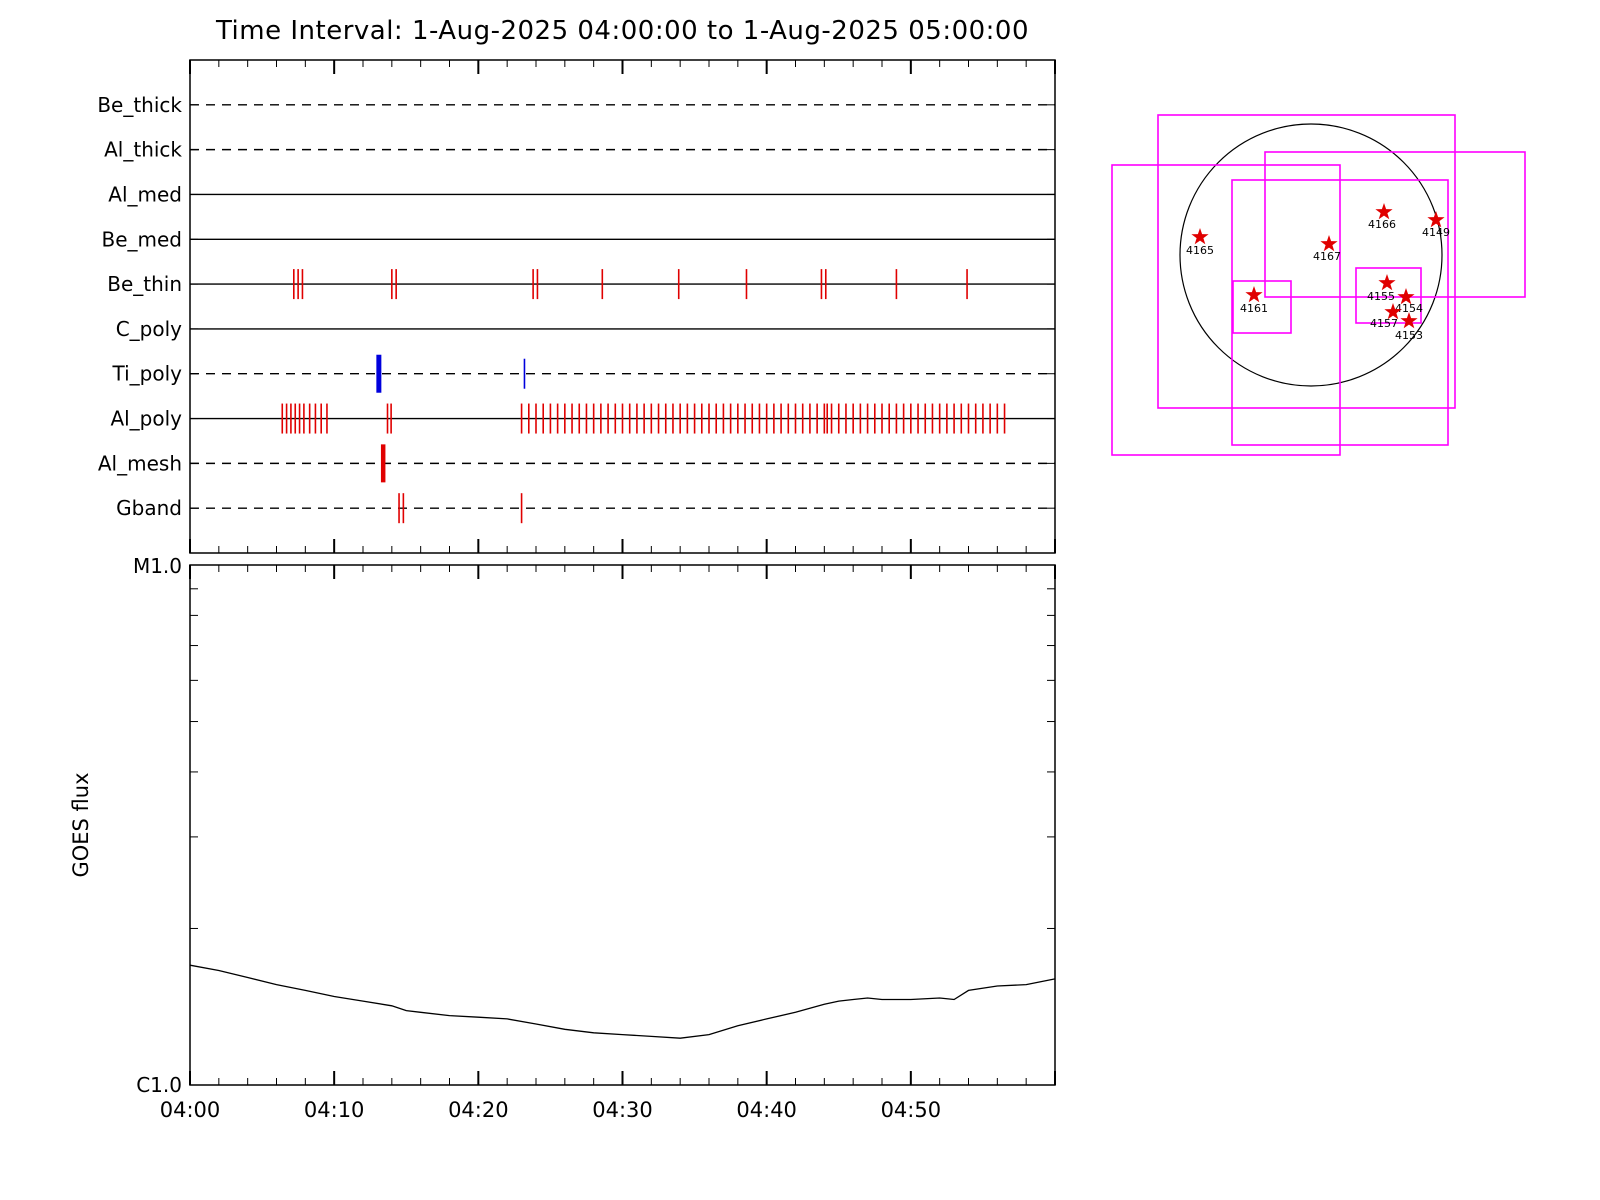 This screenshot has height=1200, width=1600. I want to click on active-region-label: 4154, so click(1409, 308).